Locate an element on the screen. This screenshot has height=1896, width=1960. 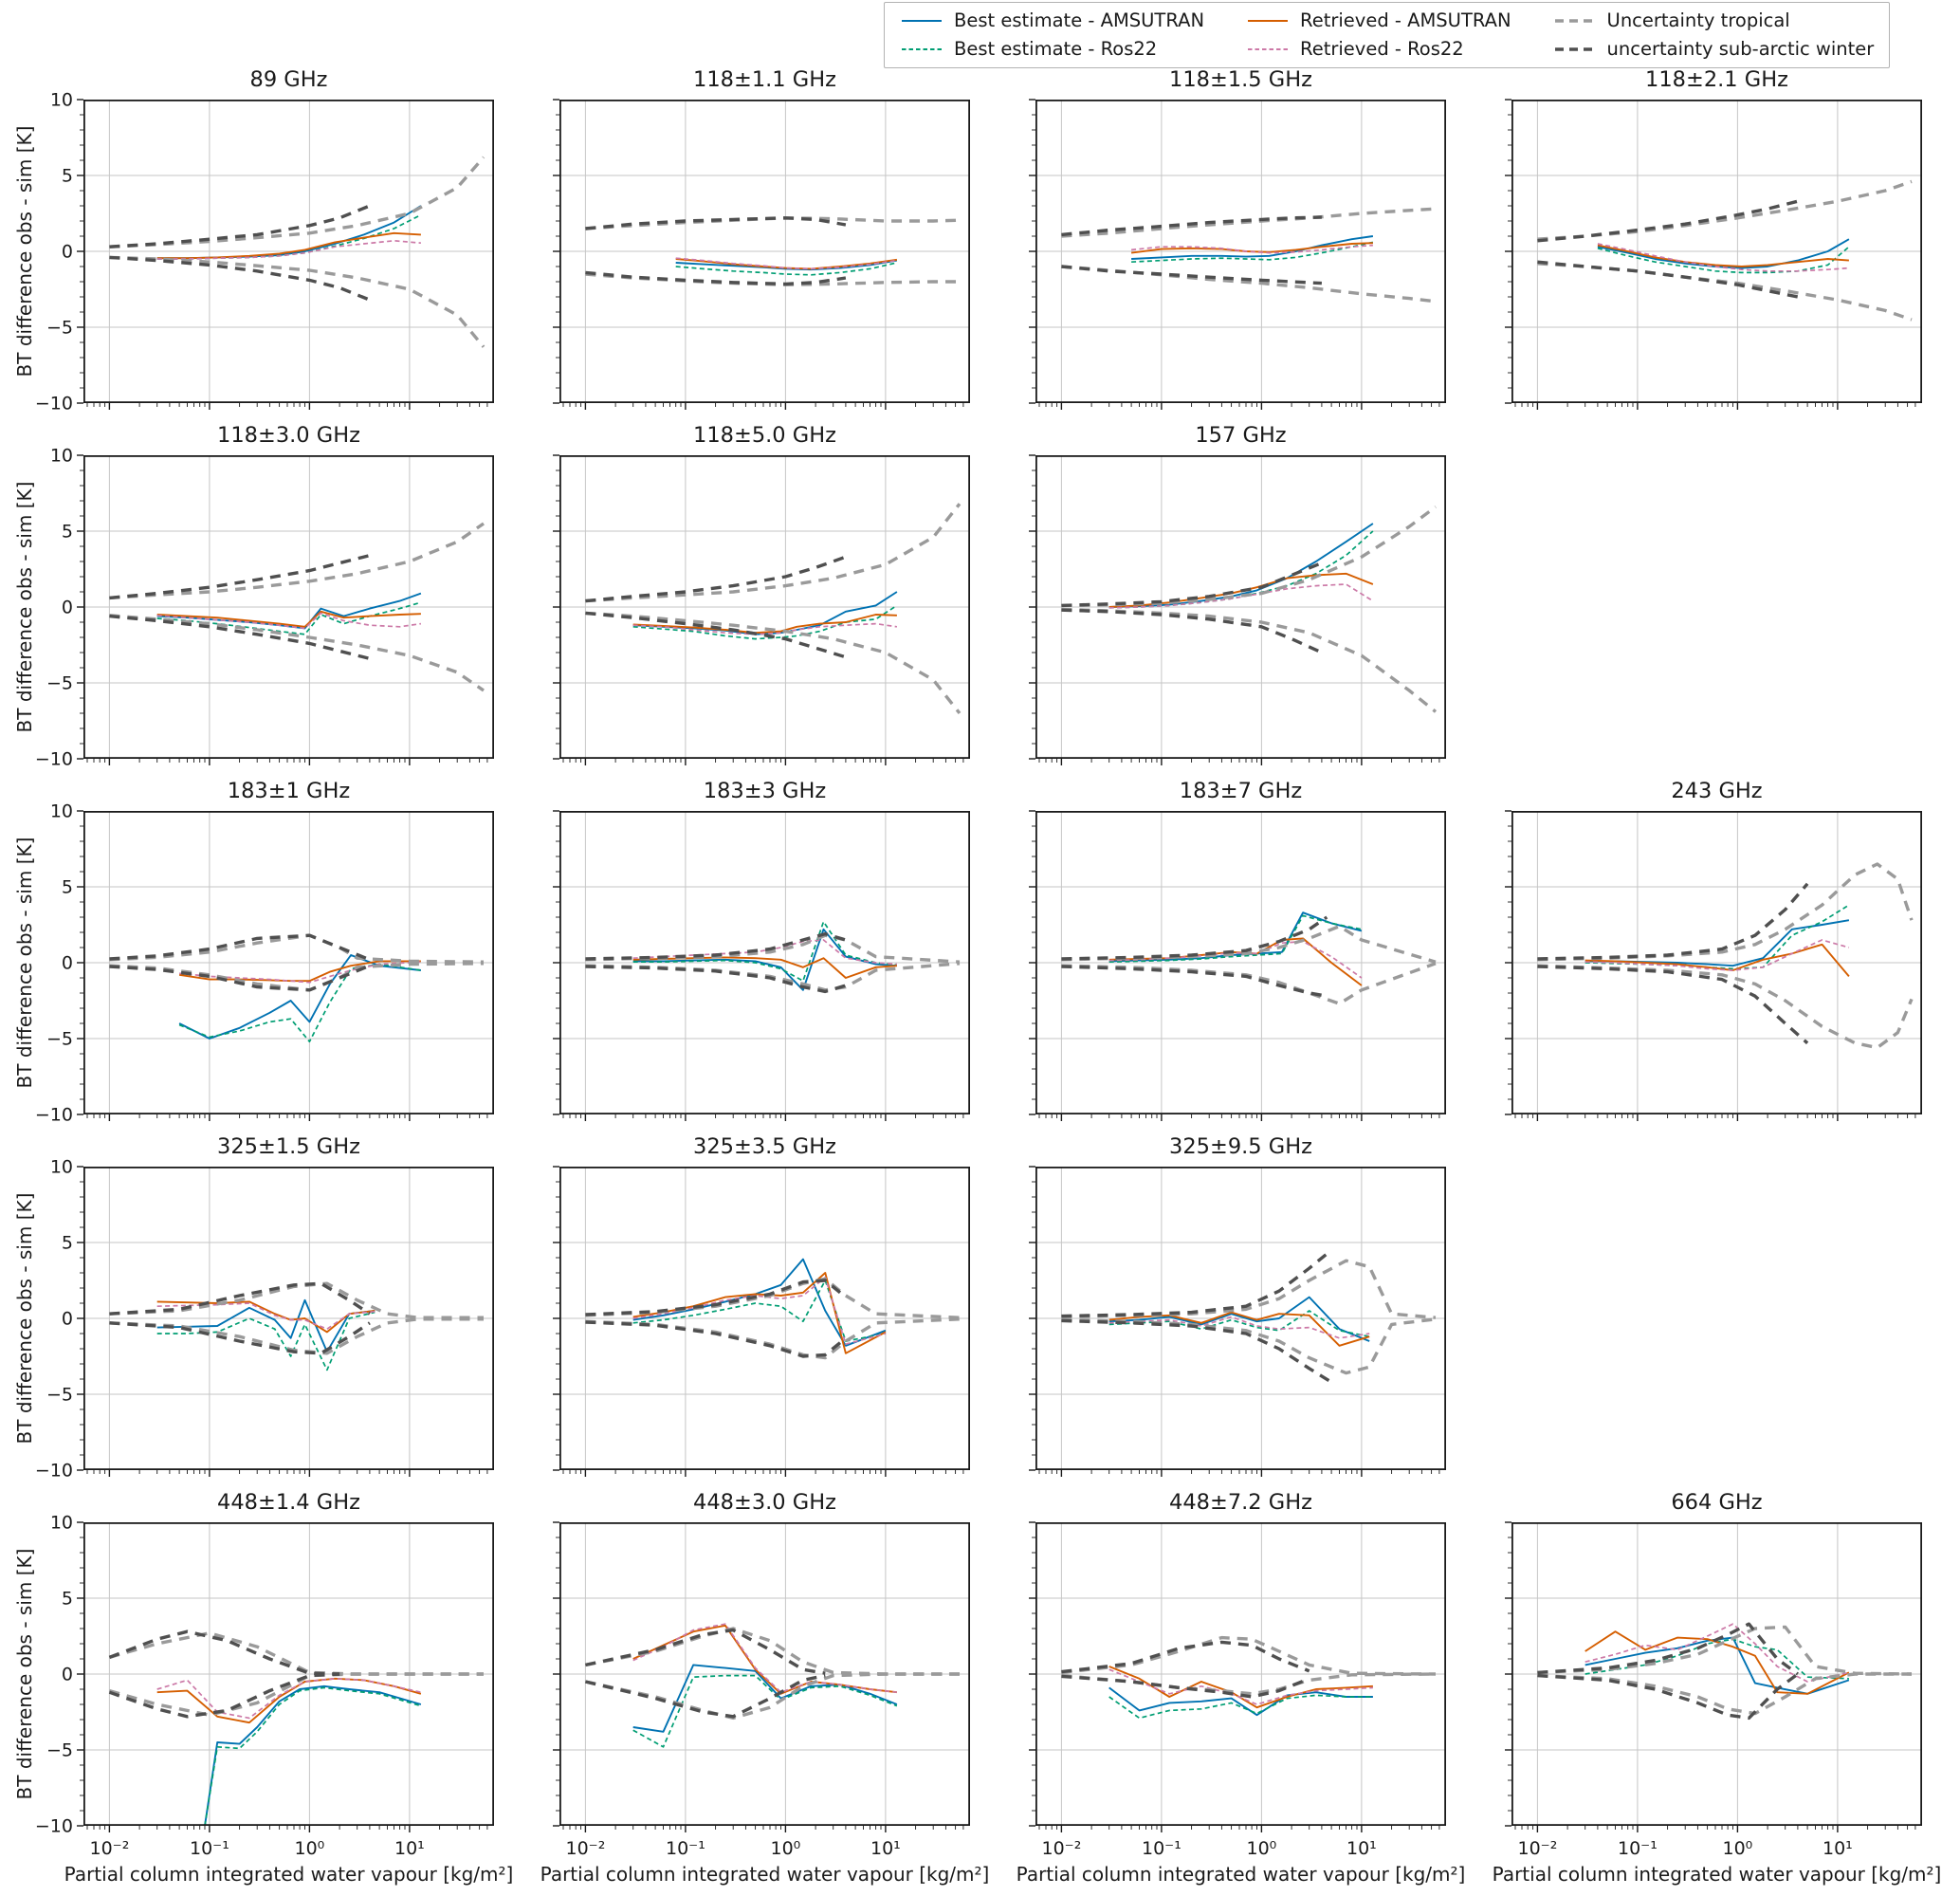
legend-item-retrieved-ros22: Retrieved - Ros22 is located at coordinates (1378, 49).